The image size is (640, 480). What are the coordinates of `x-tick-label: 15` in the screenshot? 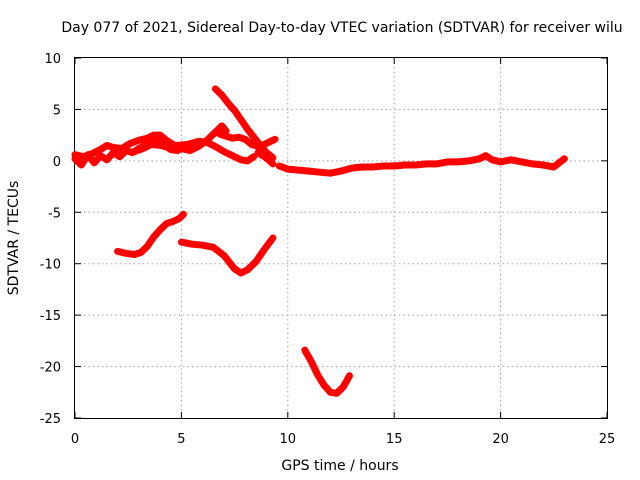 It's located at (394, 439).